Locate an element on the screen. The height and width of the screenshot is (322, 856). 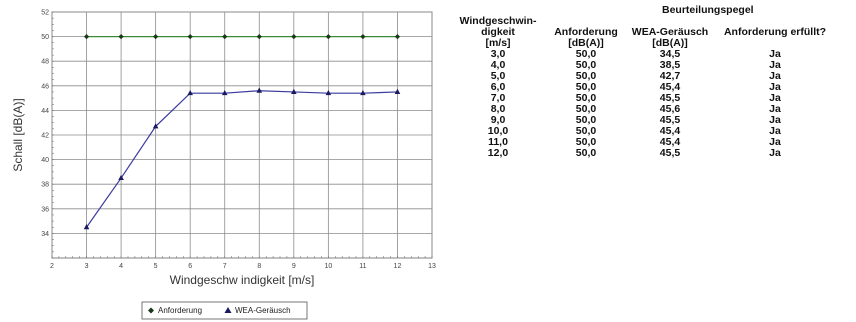
y-tick-label: 46 is located at coordinates (45, 86).